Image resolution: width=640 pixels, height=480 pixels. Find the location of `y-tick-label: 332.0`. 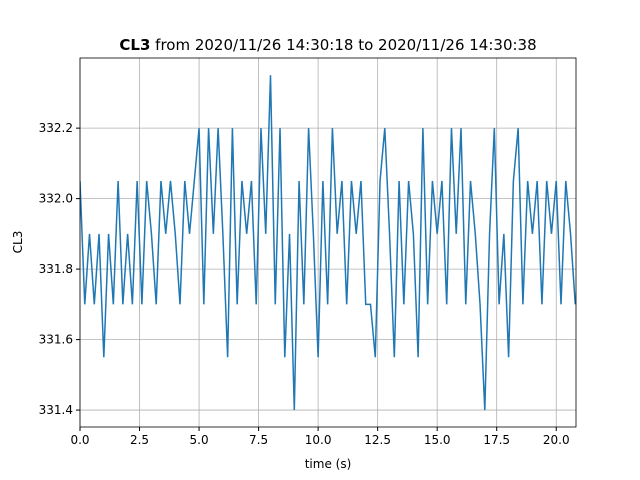

y-tick-label: 332.0 is located at coordinates (56, 199).